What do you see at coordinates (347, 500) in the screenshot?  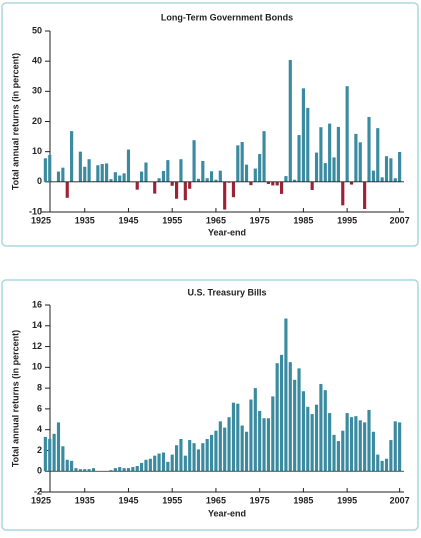 I see `x-tick-label: 1995` at bounding box center [347, 500].